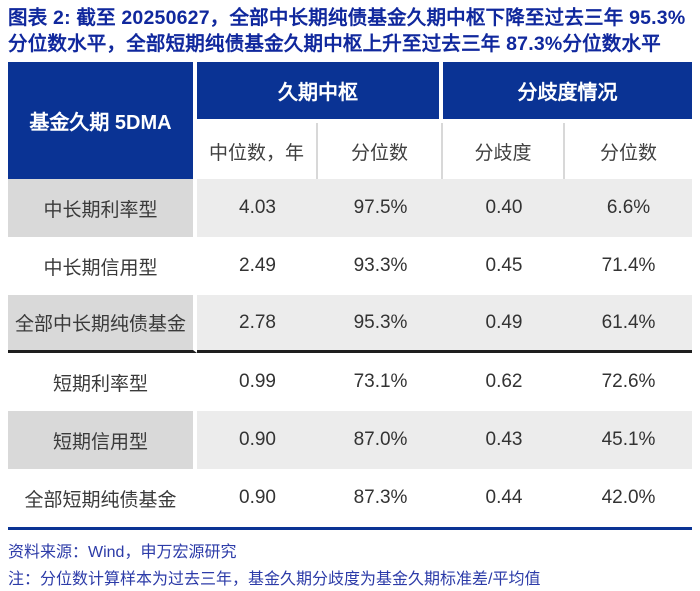 The image size is (700, 591). I want to click on value-cell: 95.3%, so click(380, 324).